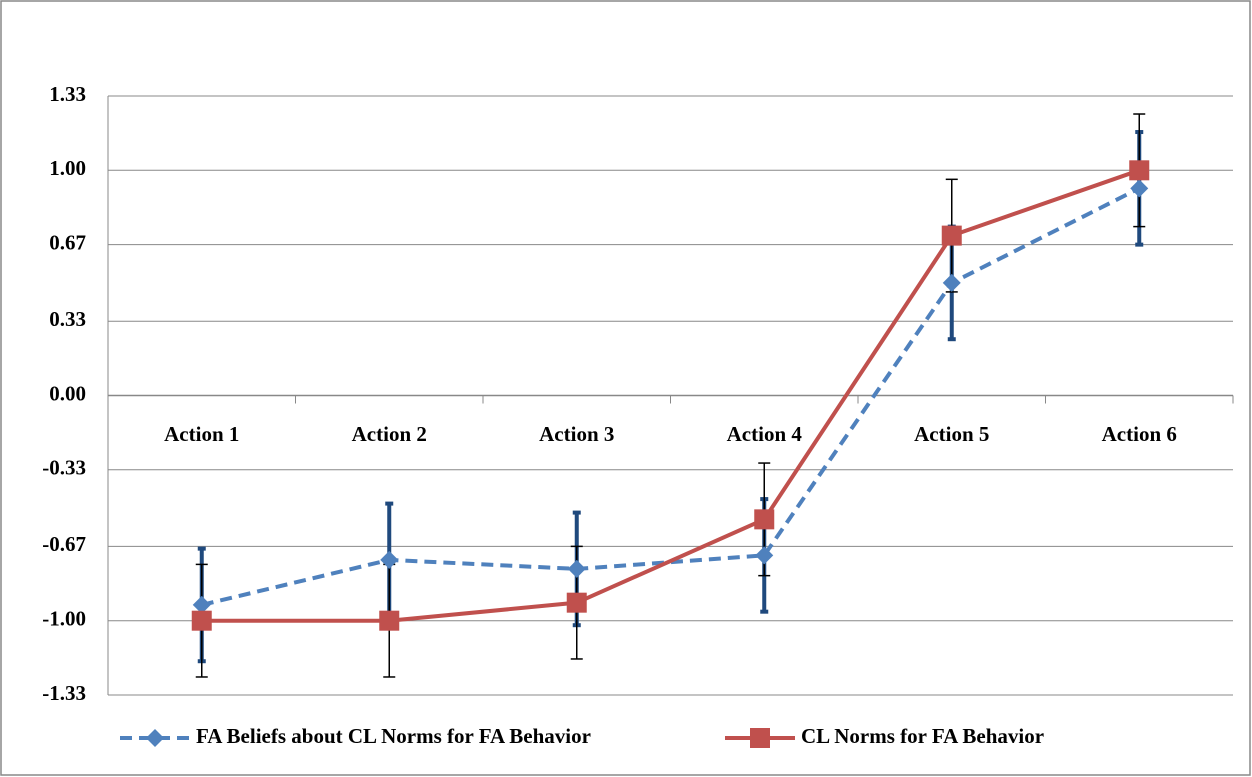 The height and width of the screenshot is (777, 1252). Describe the element at coordinates (64, 693) in the screenshot. I see `y-tick-label: -1.33` at that location.